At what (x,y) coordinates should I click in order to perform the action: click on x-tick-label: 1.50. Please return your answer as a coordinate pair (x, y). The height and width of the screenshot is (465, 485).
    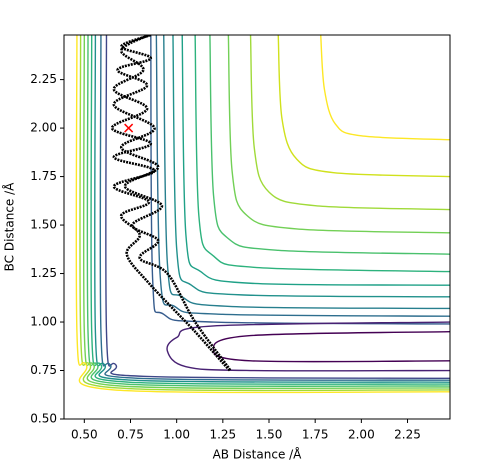
    Looking at the image, I should click on (269, 435).